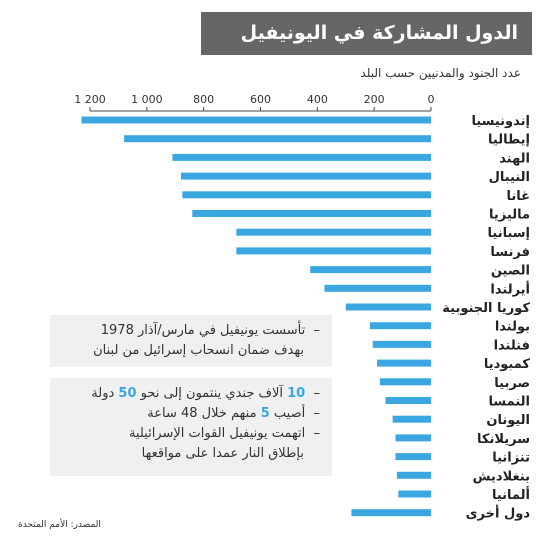  What do you see at coordinates (503, 439) in the screenshot?
I see `category-label: سريلانكا` at bounding box center [503, 439].